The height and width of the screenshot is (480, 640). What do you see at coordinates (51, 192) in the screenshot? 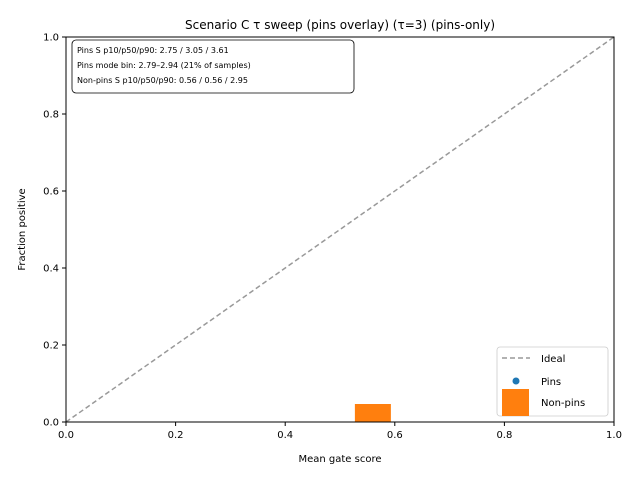
I see `y-tick-label-3: 0.6` at bounding box center [51, 192].